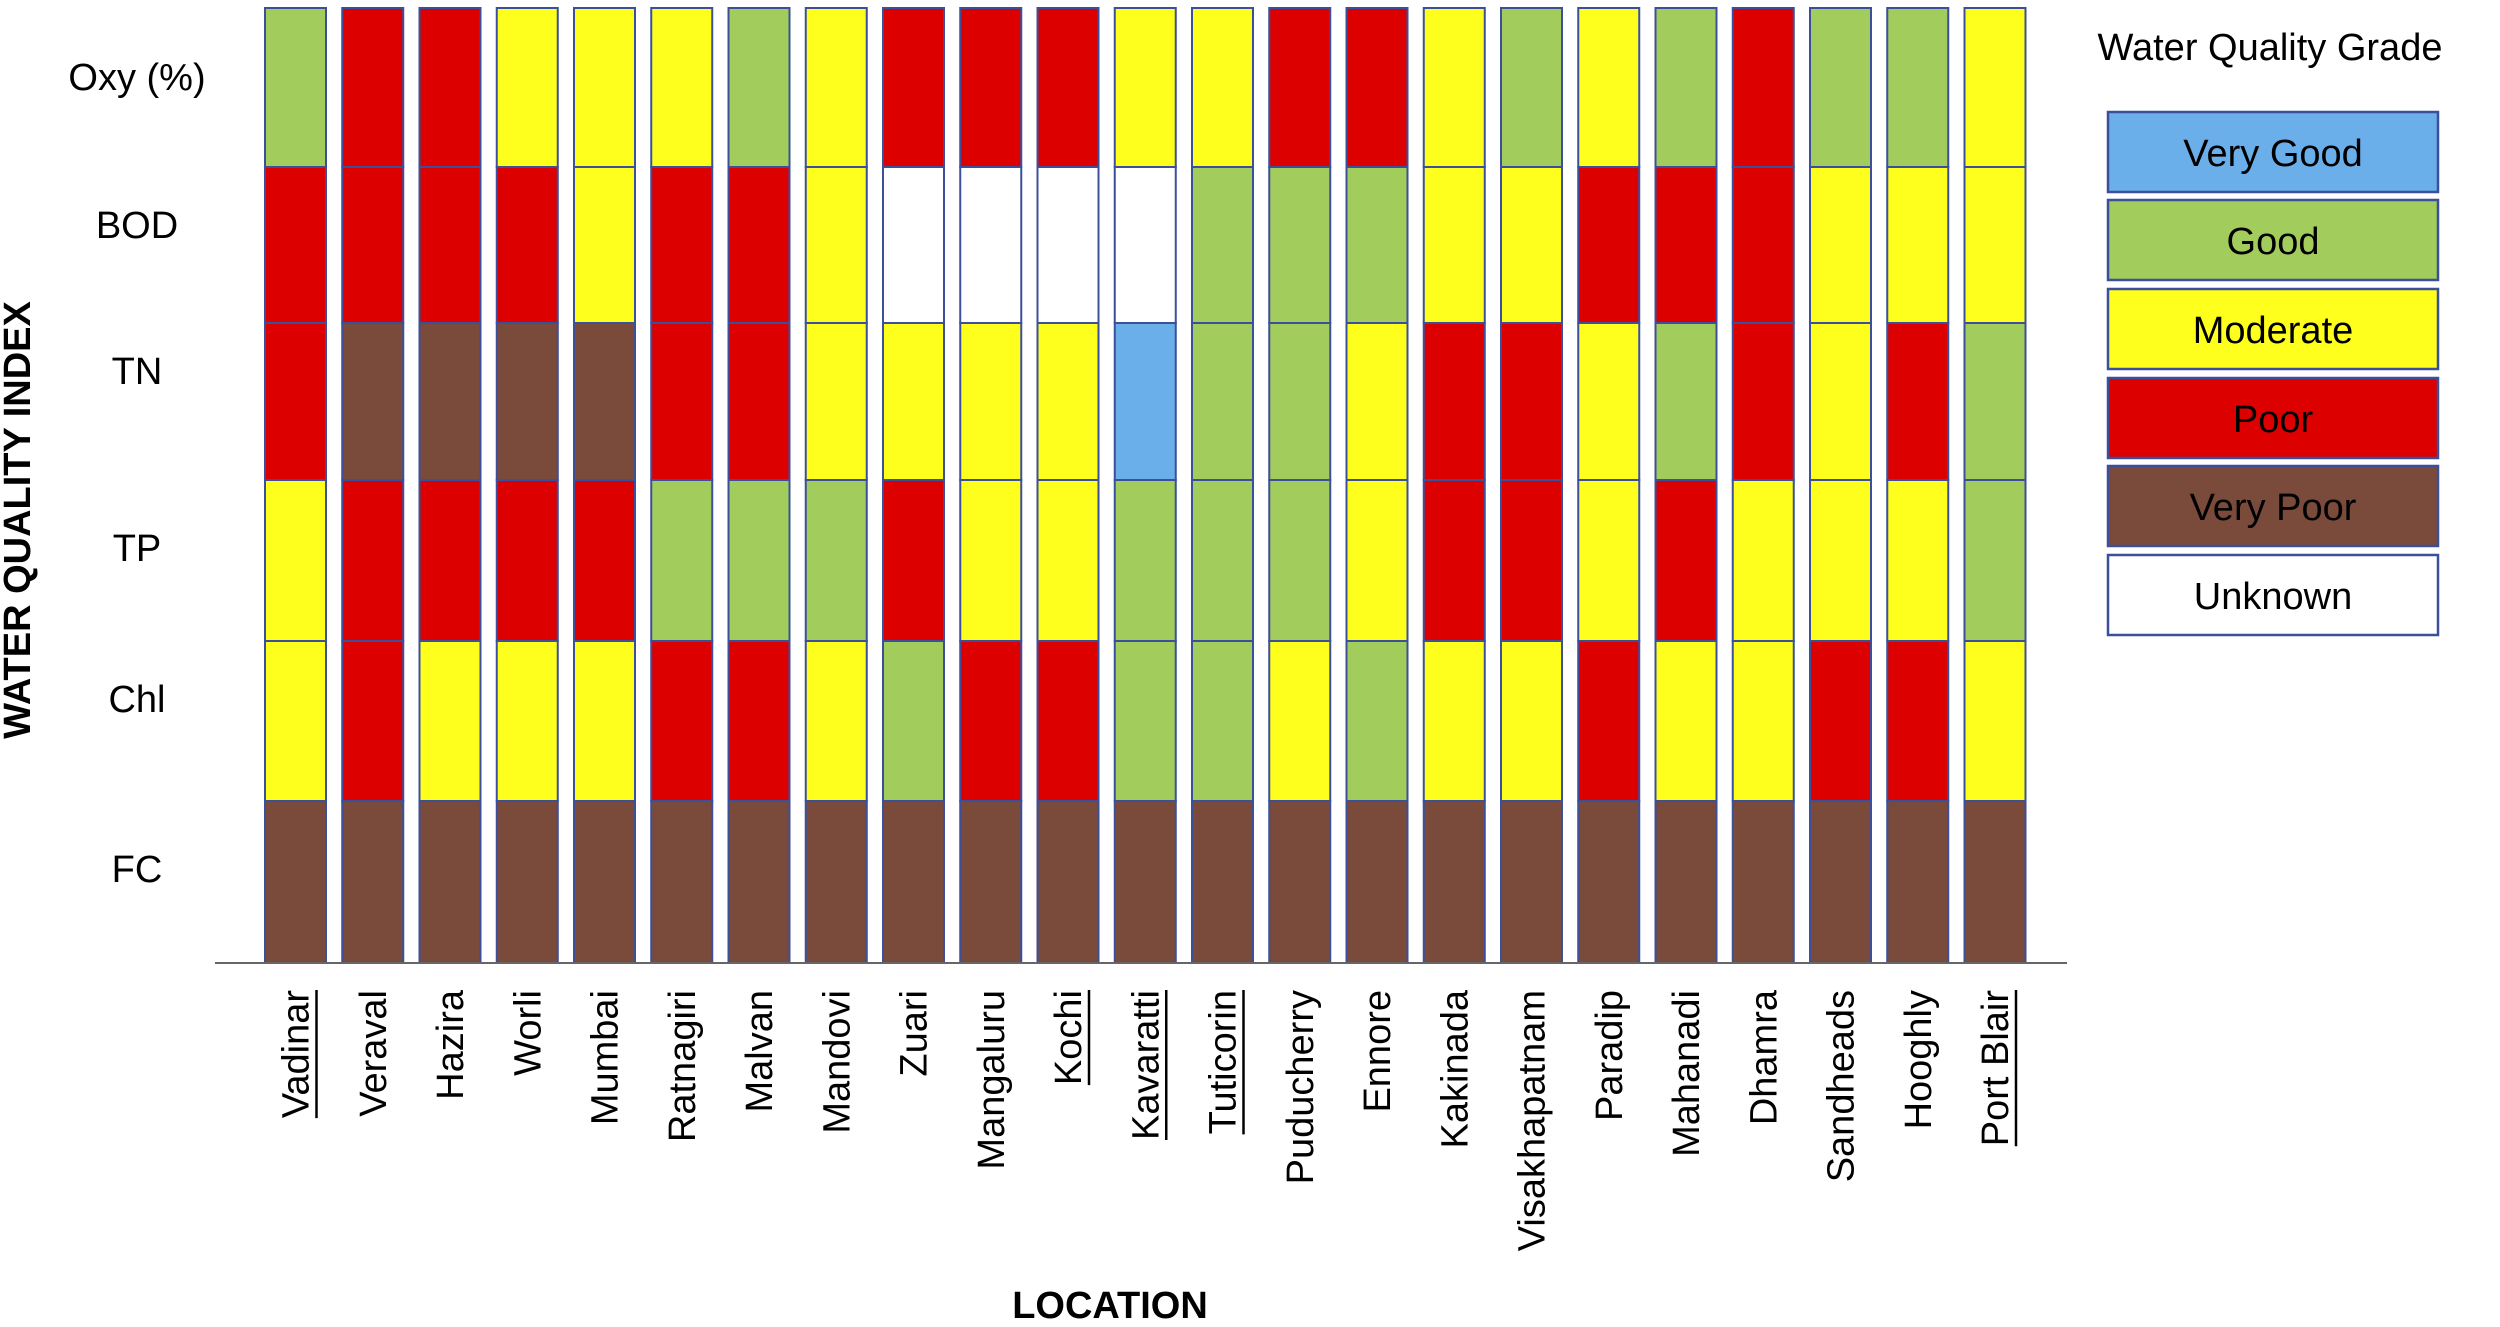 The width and height of the screenshot is (2500, 1327). Describe the element at coordinates (295, 87) in the screenshot. I see `cell-vadinar-oxy` at that location.